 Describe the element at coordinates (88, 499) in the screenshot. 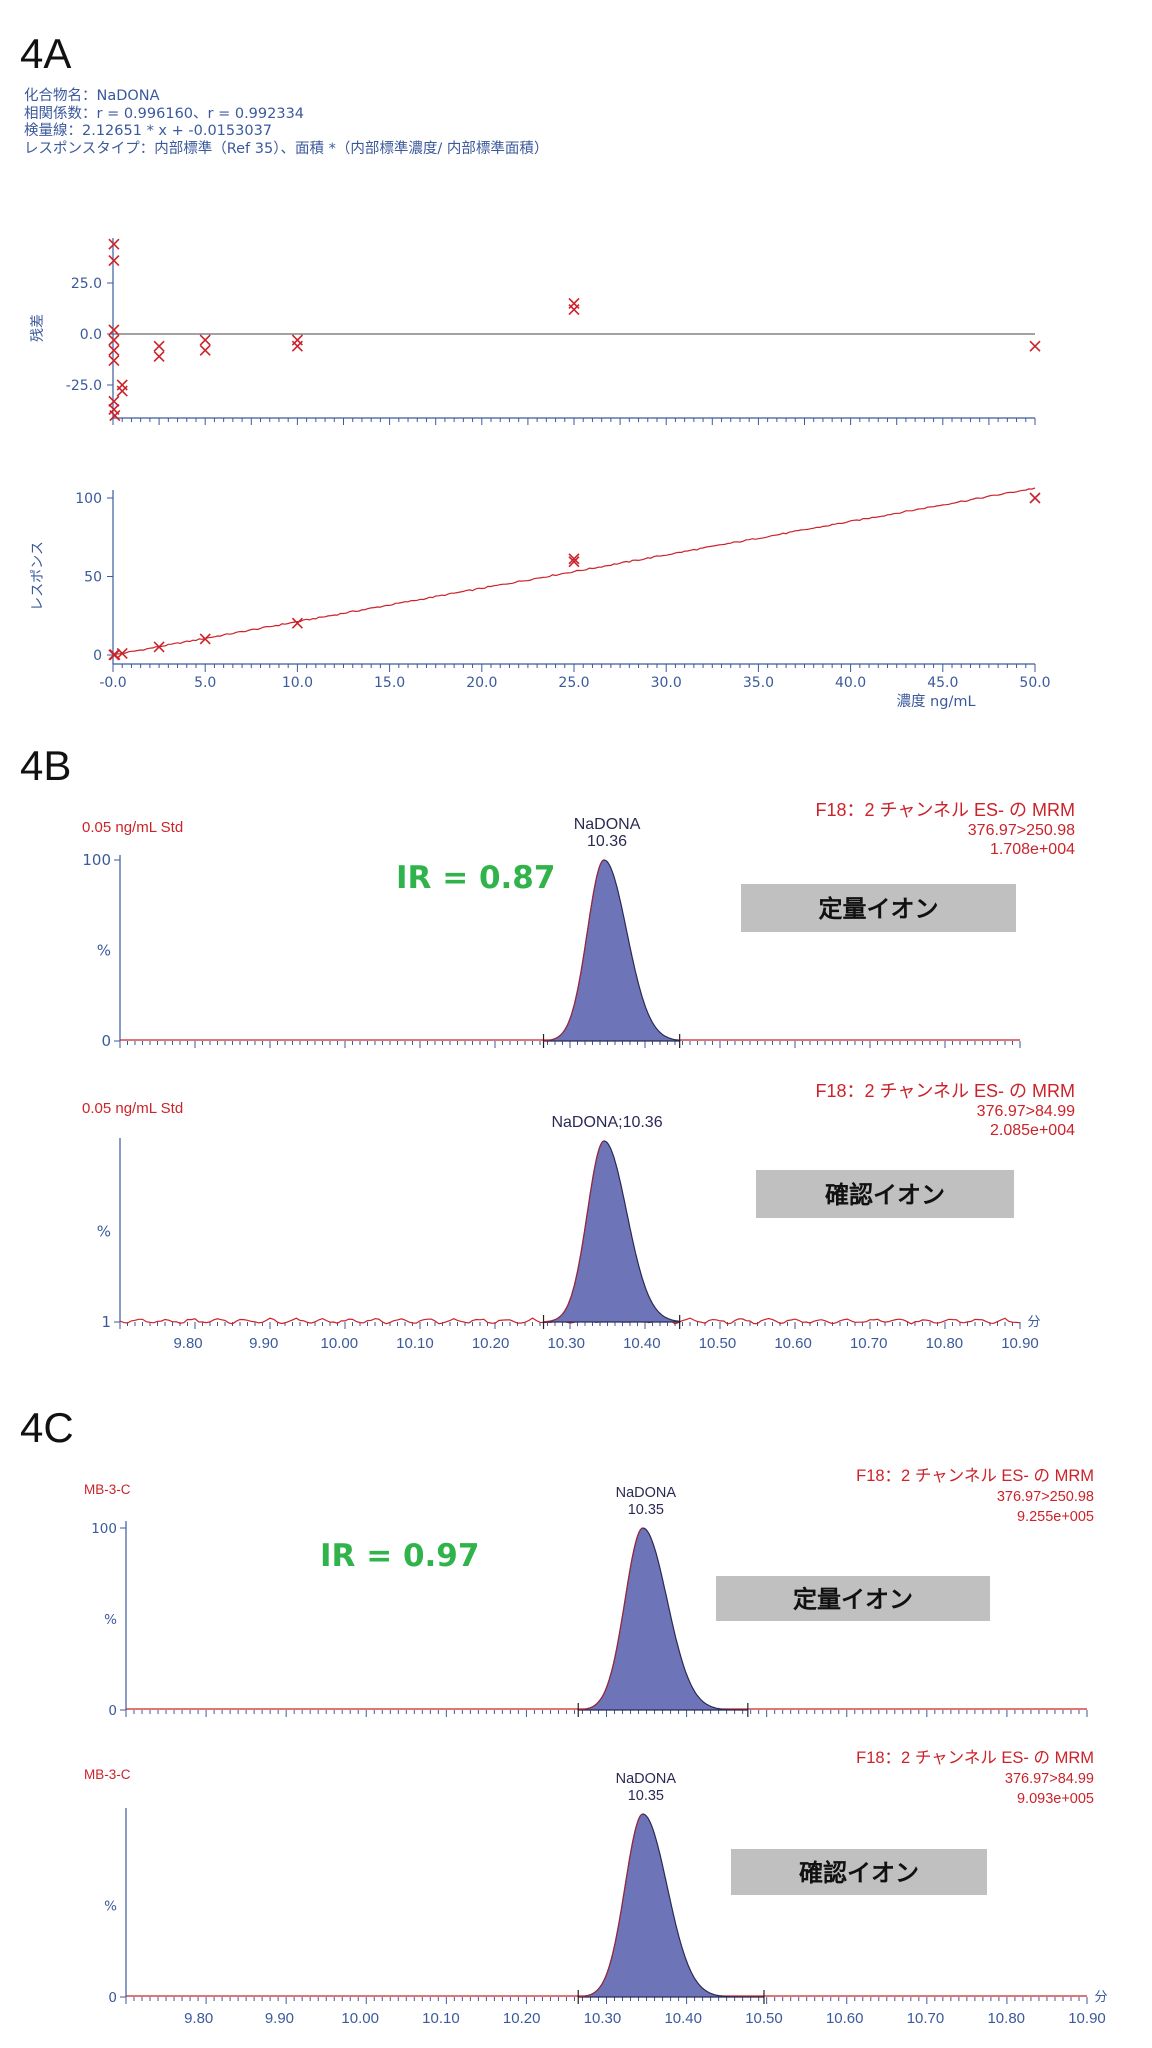

I see `response-y-tick-label: 100` at that location.